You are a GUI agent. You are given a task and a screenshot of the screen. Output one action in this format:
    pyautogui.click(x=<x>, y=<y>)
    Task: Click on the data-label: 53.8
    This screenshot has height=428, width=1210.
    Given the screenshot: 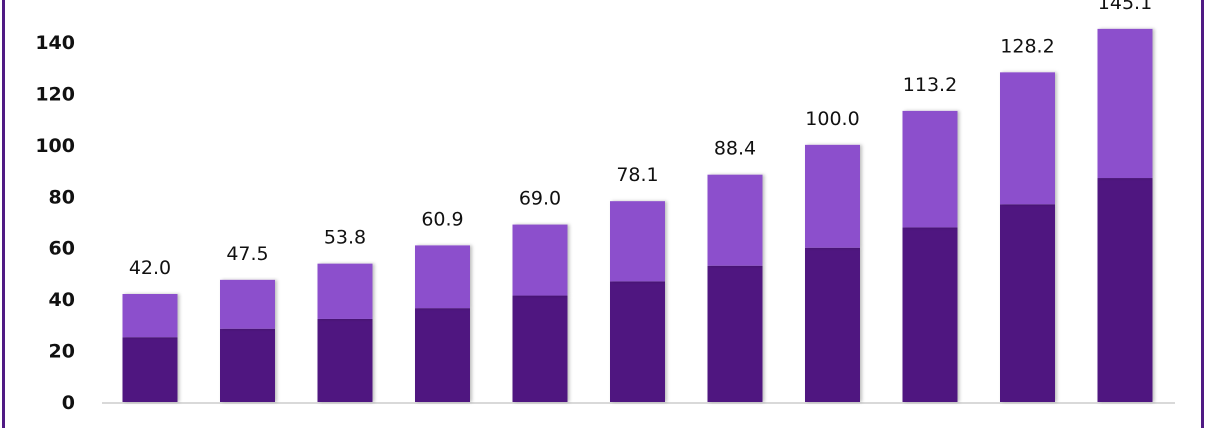 What is the action you would take?
    pyautogui.click(x=345, y=238)
    